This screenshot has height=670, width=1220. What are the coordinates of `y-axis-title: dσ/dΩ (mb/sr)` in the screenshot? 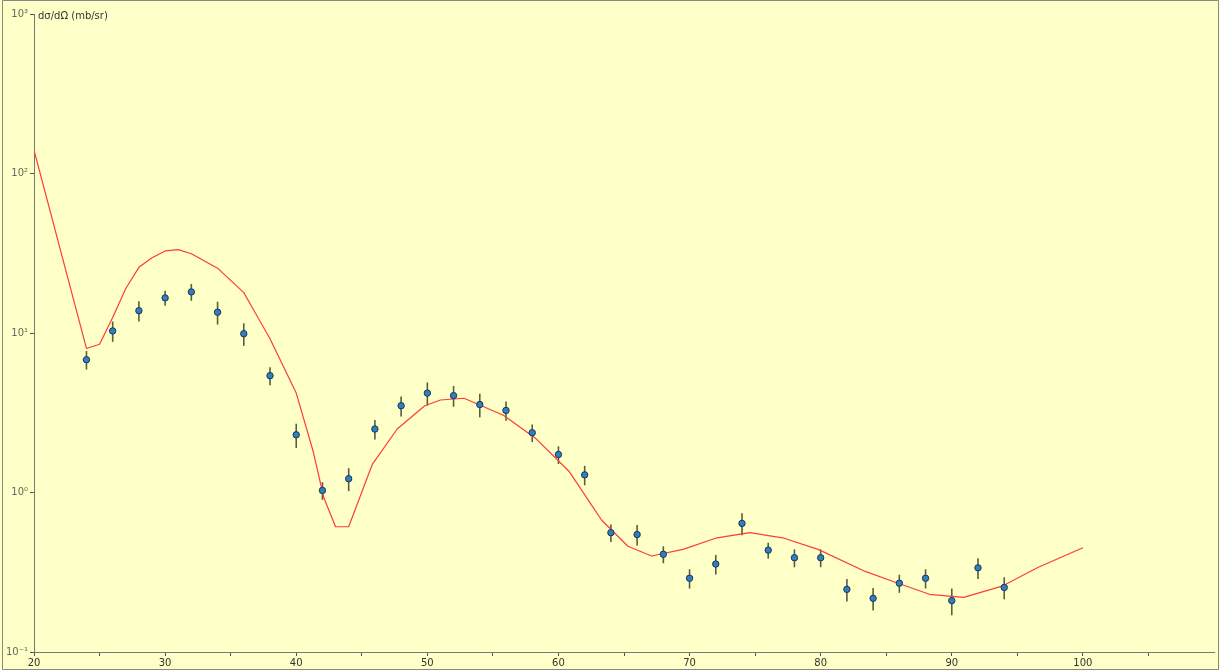 It's located at (73, 15).